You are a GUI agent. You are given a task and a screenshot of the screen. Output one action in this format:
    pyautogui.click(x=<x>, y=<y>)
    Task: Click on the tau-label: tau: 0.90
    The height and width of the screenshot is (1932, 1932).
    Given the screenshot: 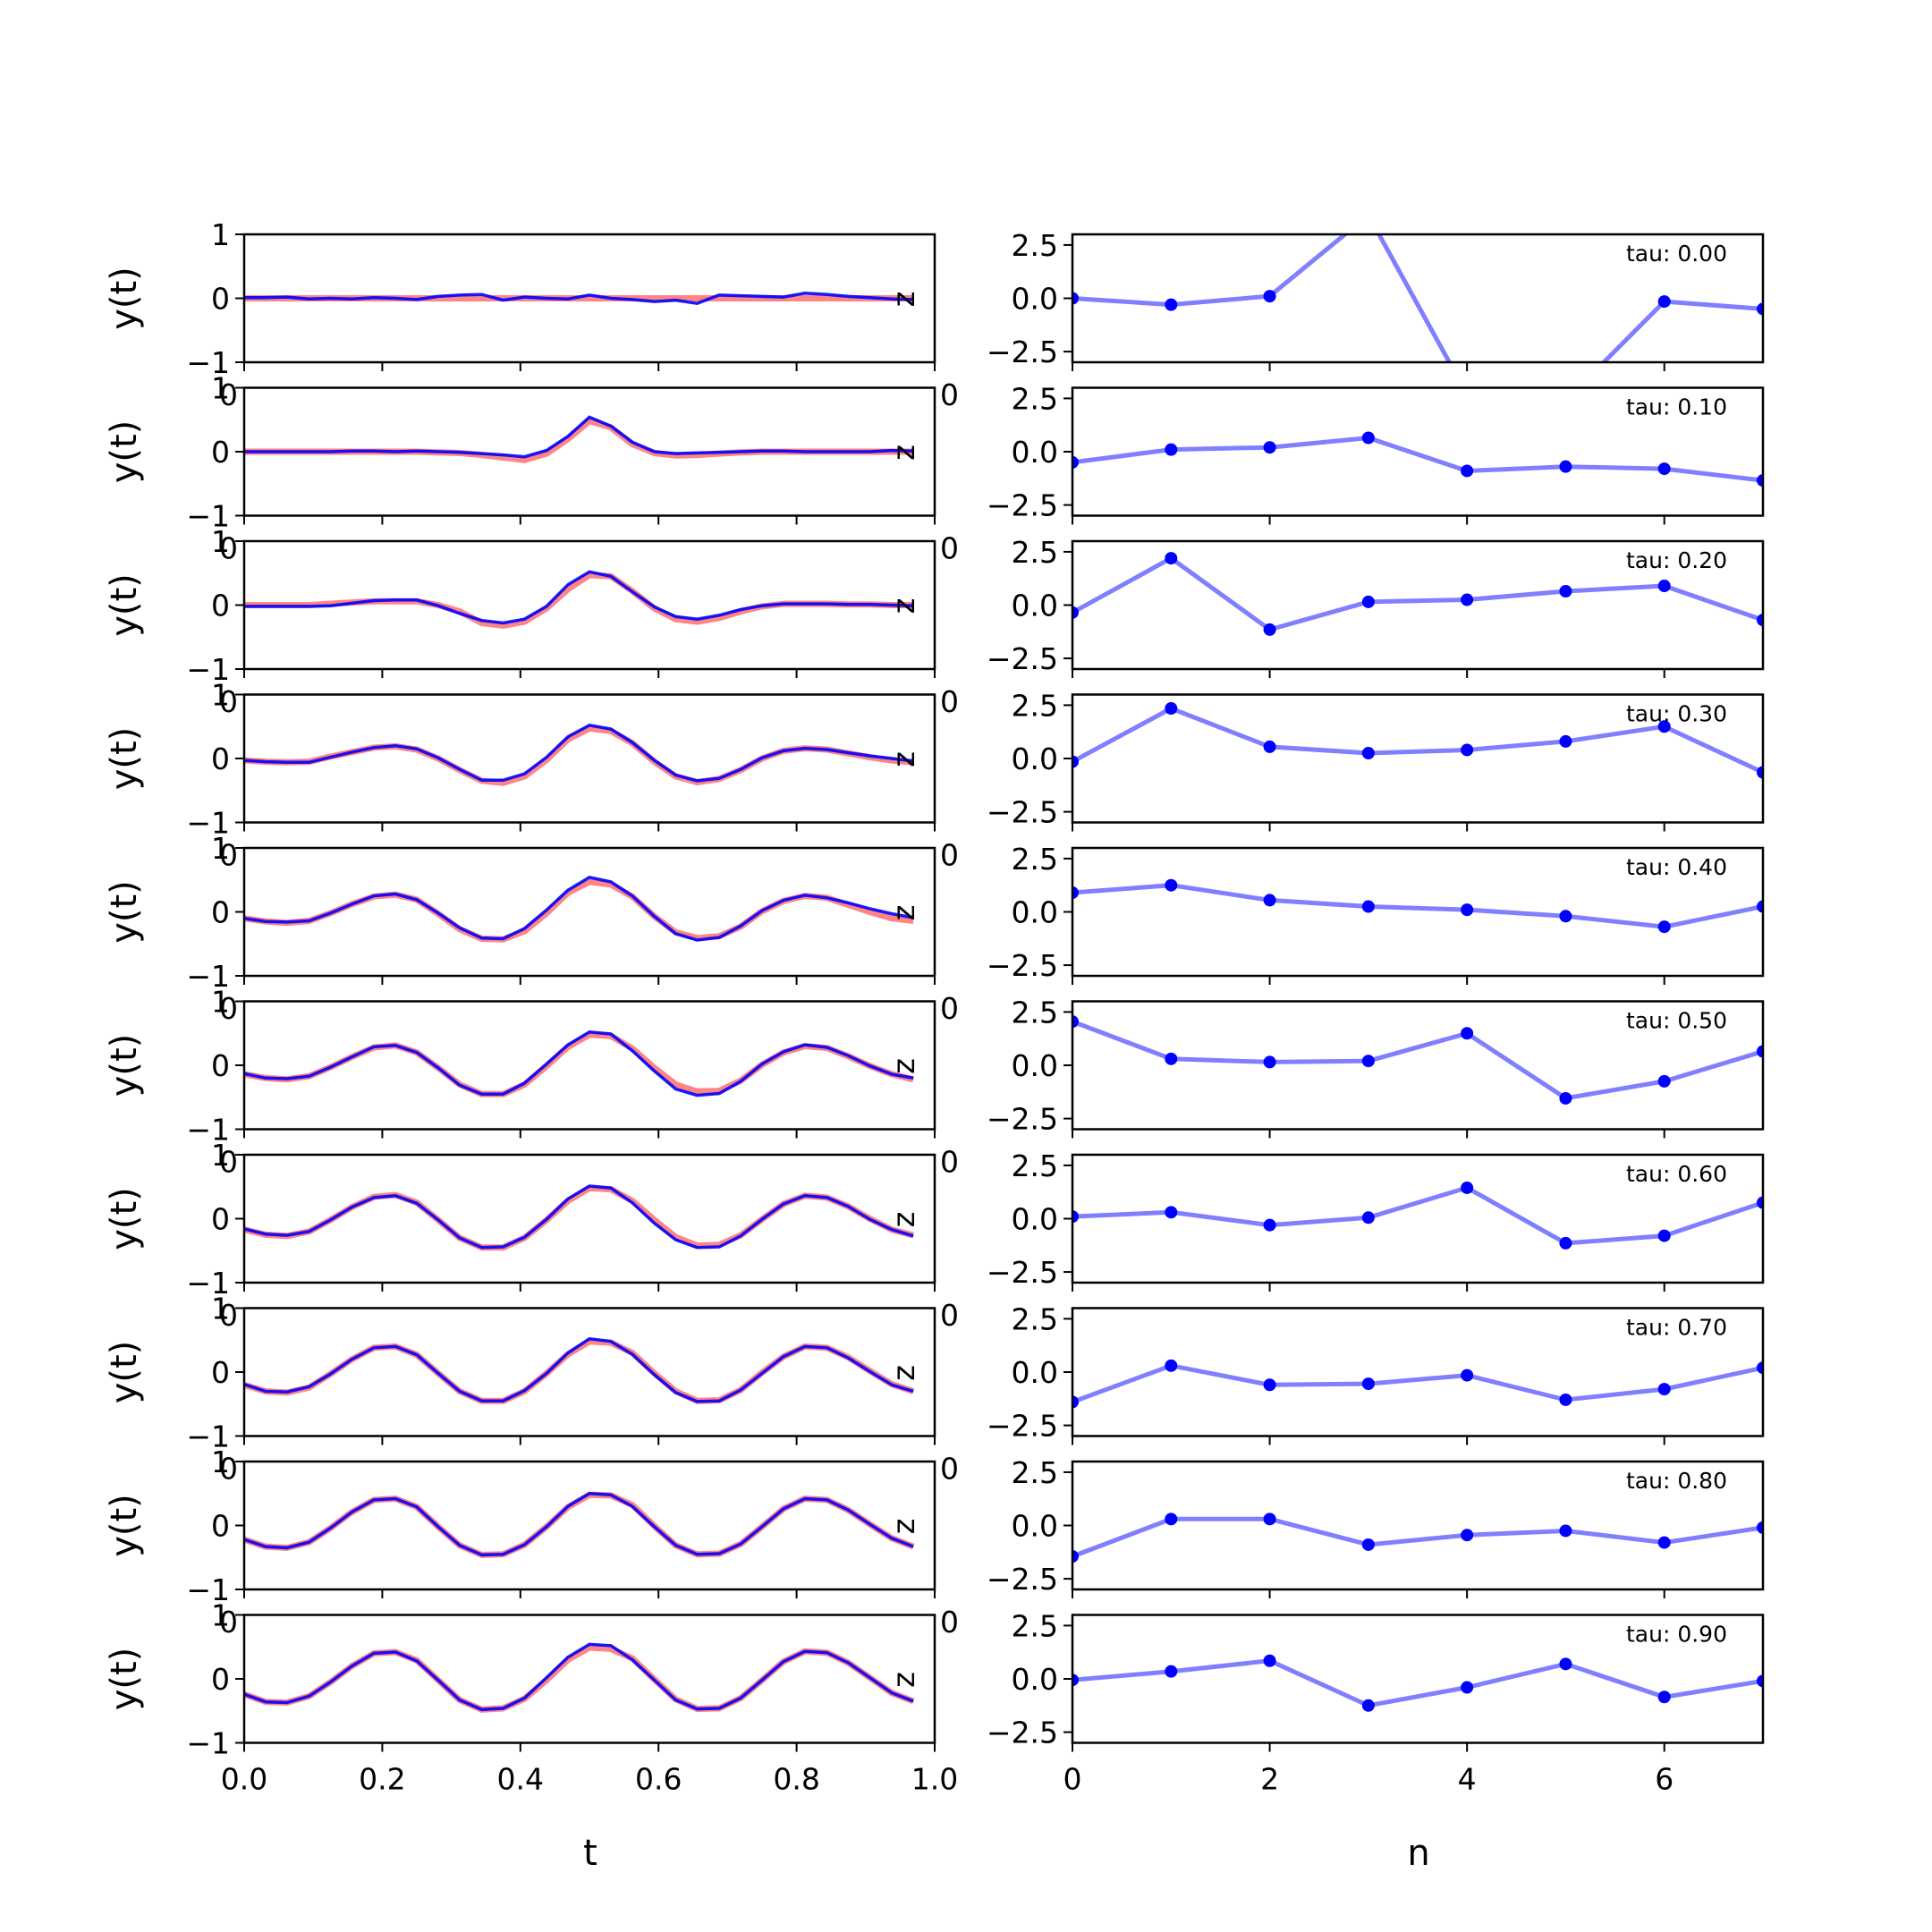 What is the action you would take?
    pyautogui.click(x=1676, y=1635)
    